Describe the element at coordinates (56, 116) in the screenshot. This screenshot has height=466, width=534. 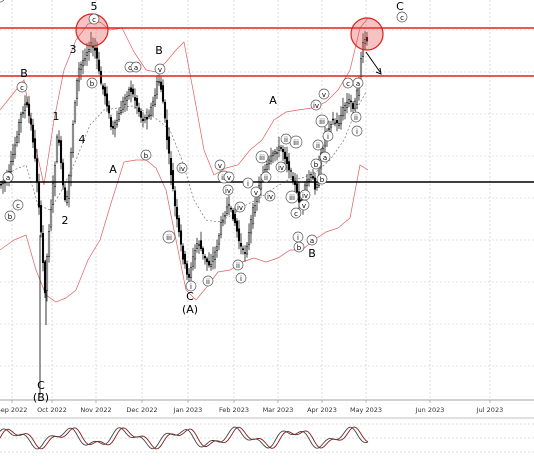
I see `wave-label: 1` at that location.